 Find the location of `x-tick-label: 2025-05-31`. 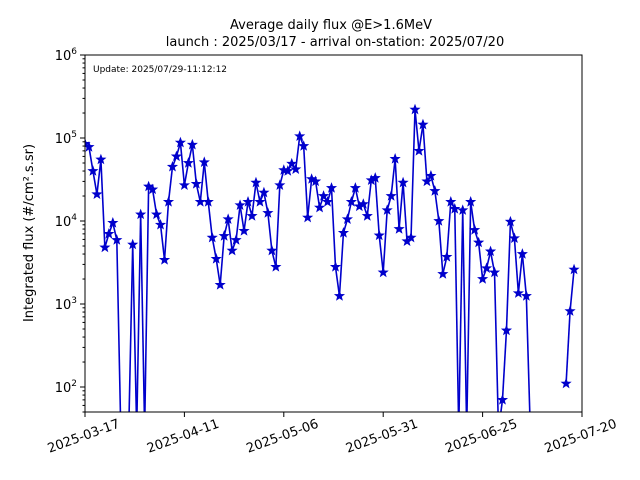

x-tick-label: 2025-05-31 is located at coordinates (382, 437).